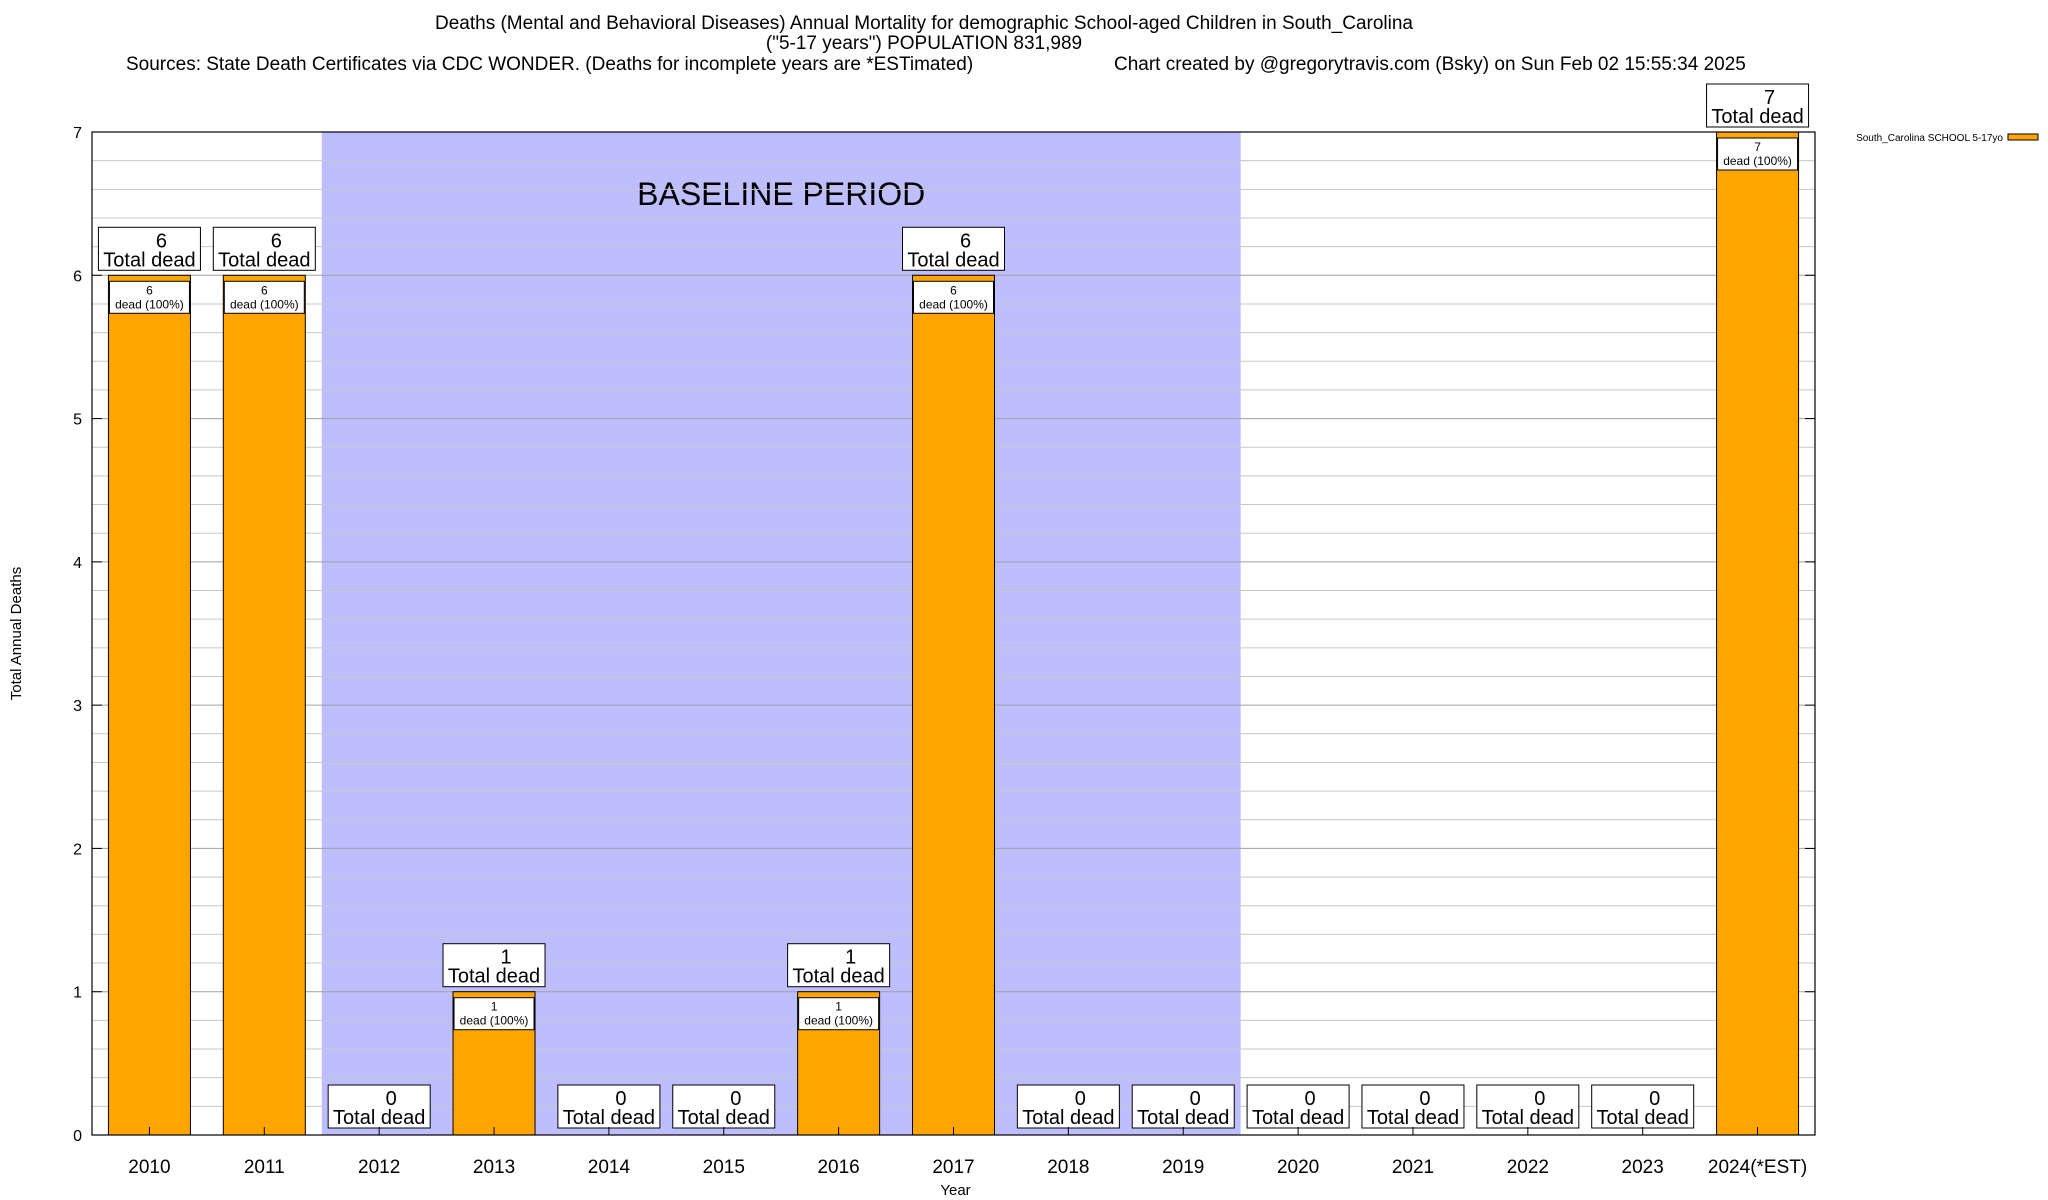  What do you see at coordinates (1413, 1167) in the screenshot?
I see `x-tick-label: 2021` at bounding box center [1413, 1167].